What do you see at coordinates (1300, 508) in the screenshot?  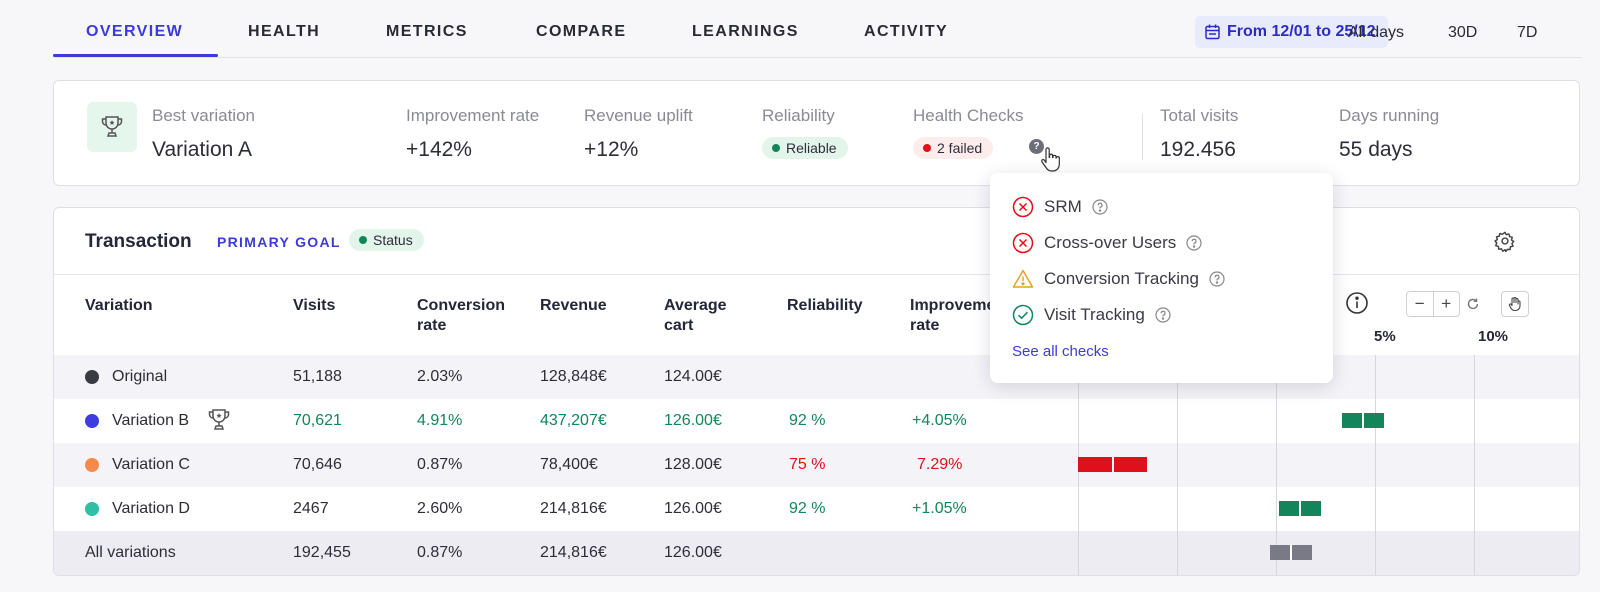 I see `variation-d-interval-bar` at bounding box center [1300, 508].